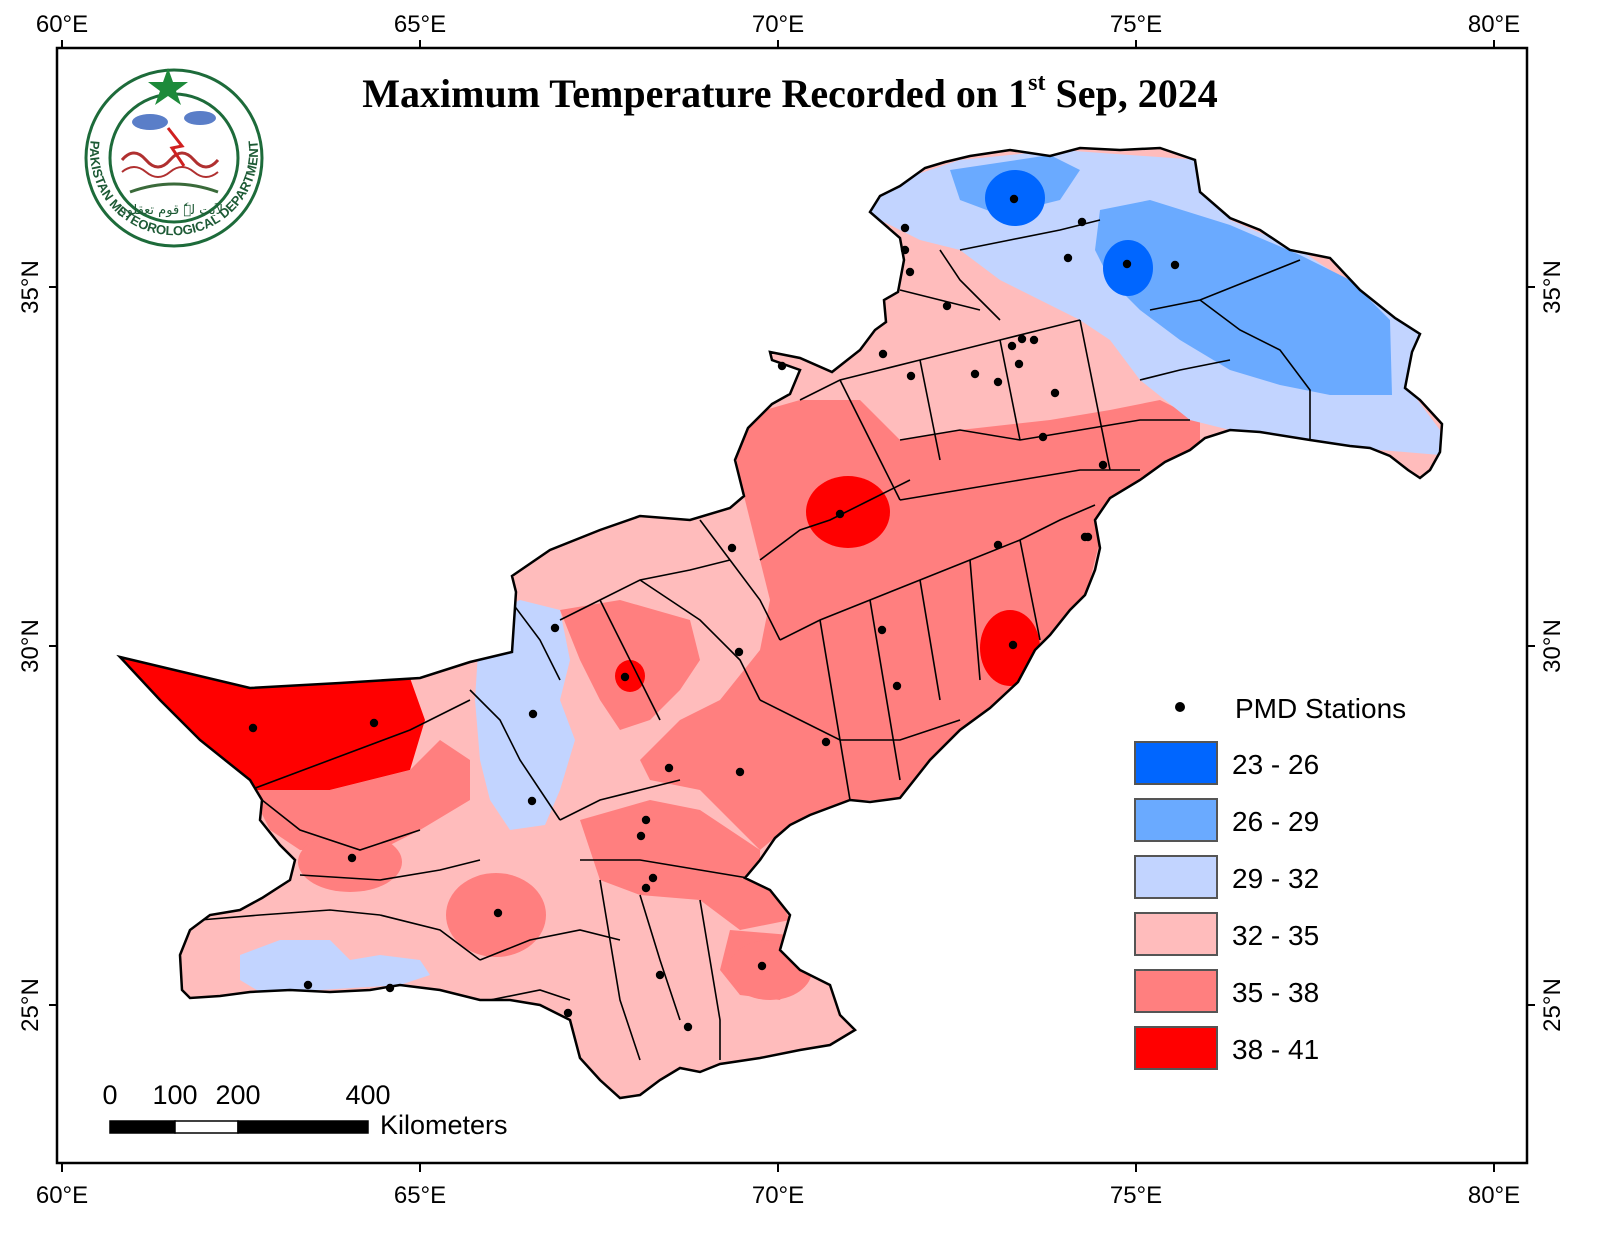 This screenshot has width=1600, height=1236. Describe the element at coordinates (1494, 24) in the screenshot. I see `lon-label-80: 80°E` at that location.